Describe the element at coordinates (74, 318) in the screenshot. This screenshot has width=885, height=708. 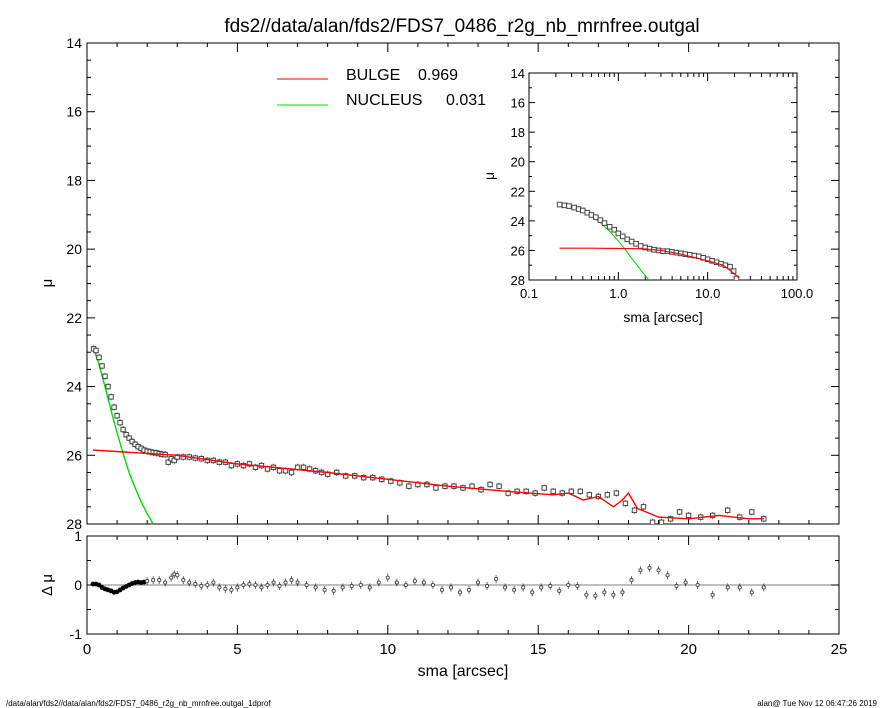
I see `main-y-tick-label: 22` at that location.